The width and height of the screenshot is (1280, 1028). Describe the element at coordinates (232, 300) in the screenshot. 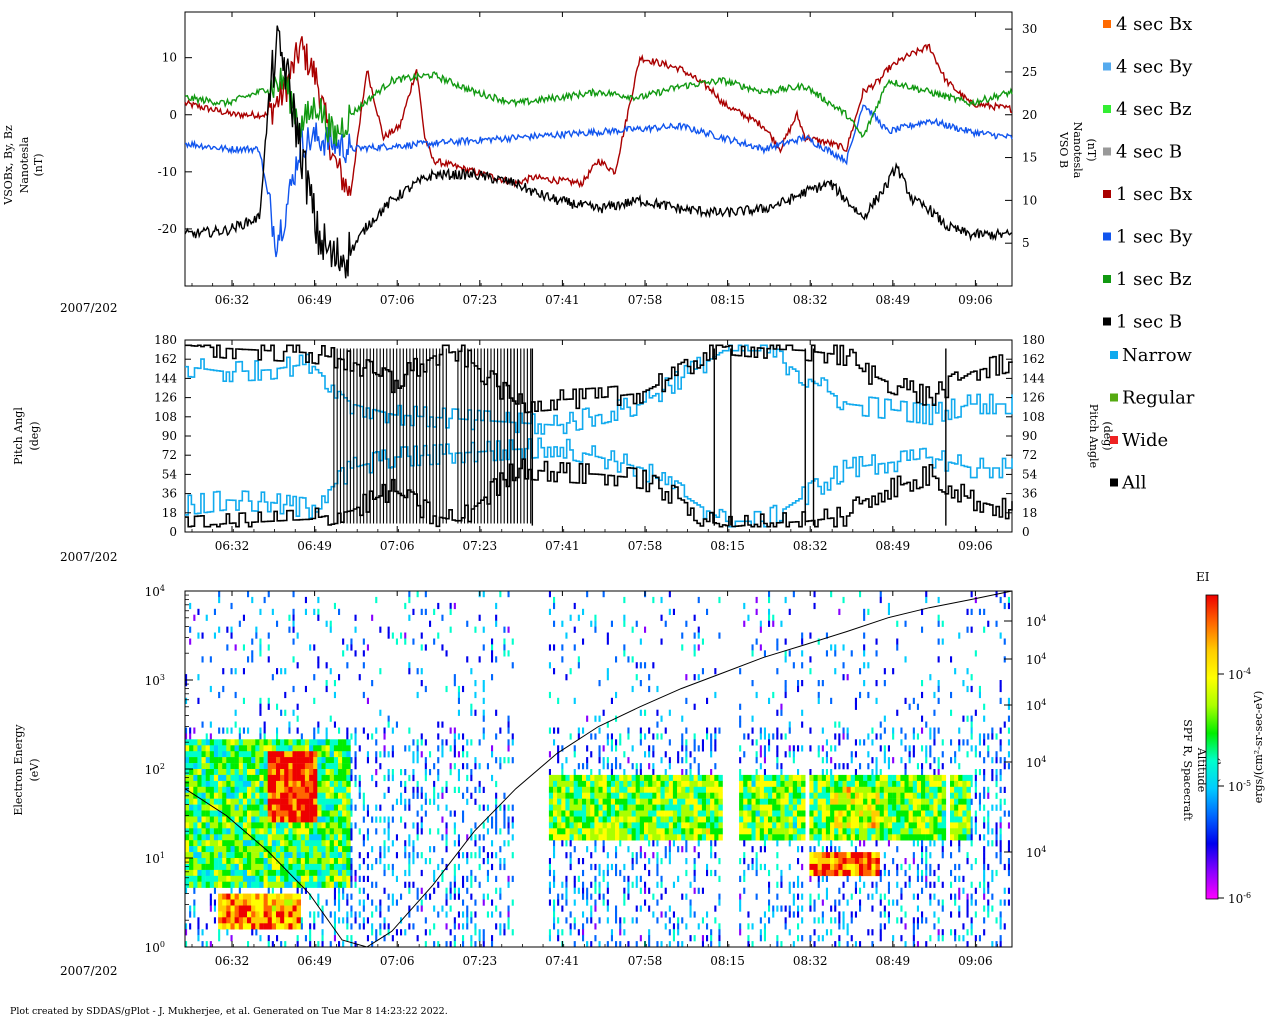

I see `time-tick-label: 06:32` at that location.